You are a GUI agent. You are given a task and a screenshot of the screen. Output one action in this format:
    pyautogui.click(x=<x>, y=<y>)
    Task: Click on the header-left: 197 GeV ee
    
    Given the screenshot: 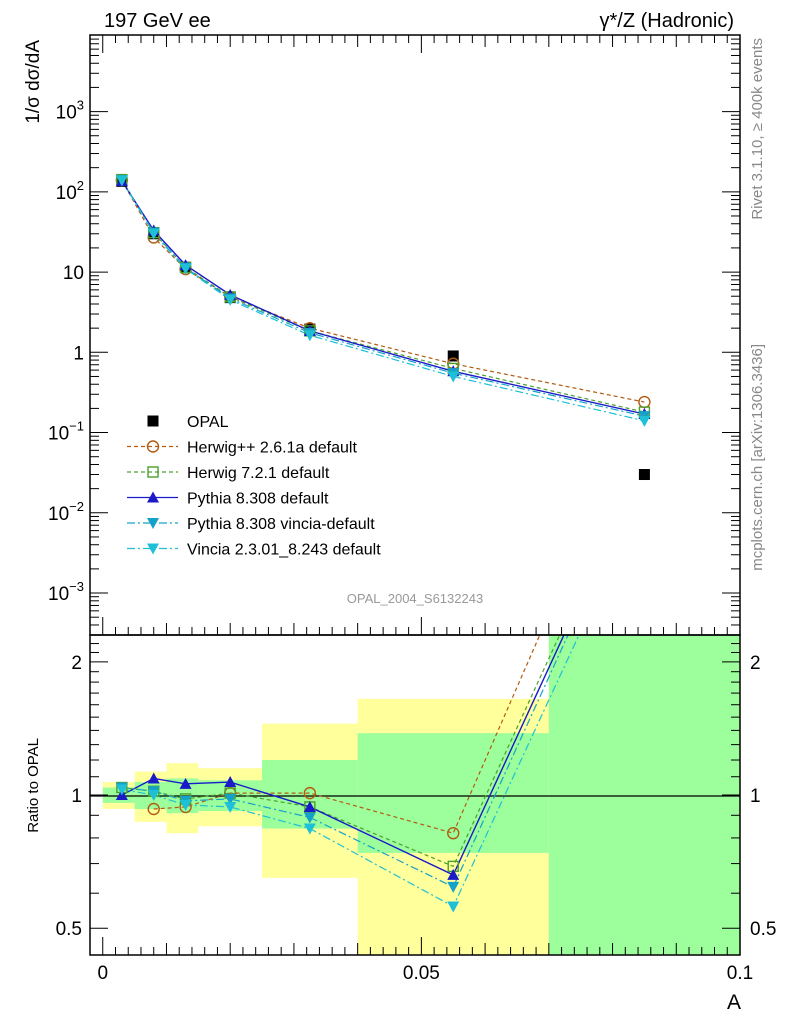 What is the action you would take?
    pyautogui.click(x=157, y=21)
    